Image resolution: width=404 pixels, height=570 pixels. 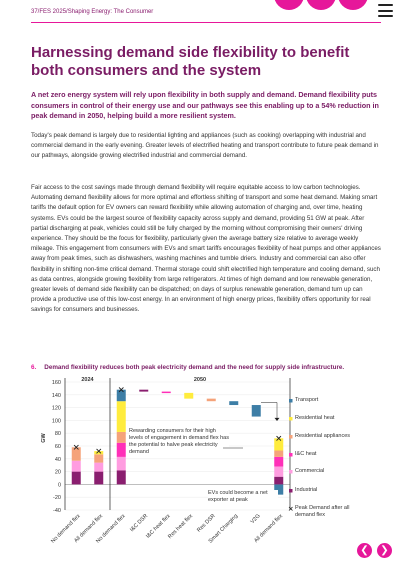 I want to click on annotation-ev-export: EVs could become a net exporter at peak, so click(x=243, y=497).